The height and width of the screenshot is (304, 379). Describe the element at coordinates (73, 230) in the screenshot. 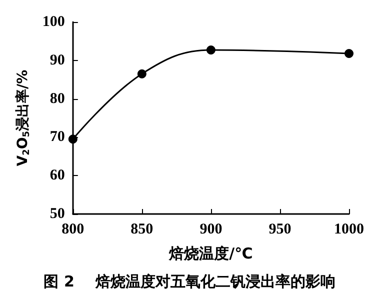

I see `x-tick-label: 800` at that location.